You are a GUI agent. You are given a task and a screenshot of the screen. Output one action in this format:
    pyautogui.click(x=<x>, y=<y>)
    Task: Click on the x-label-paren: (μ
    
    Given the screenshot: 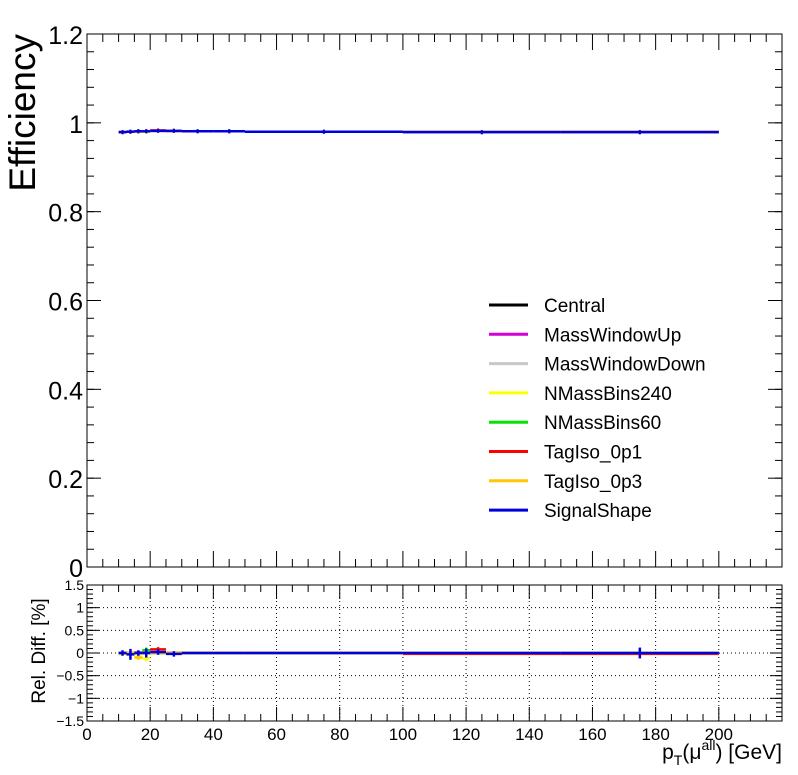 What is the action you would take?
    pyautogui.click(x=691, y=752)
    